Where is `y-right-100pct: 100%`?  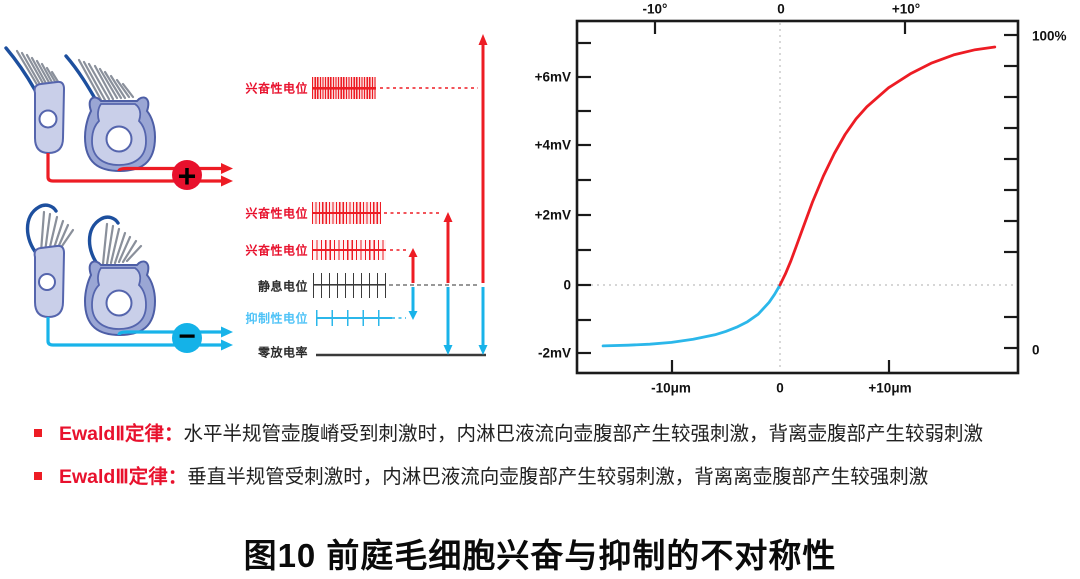
y-right-100pct: 100% is located at coordinates (1049, 36).